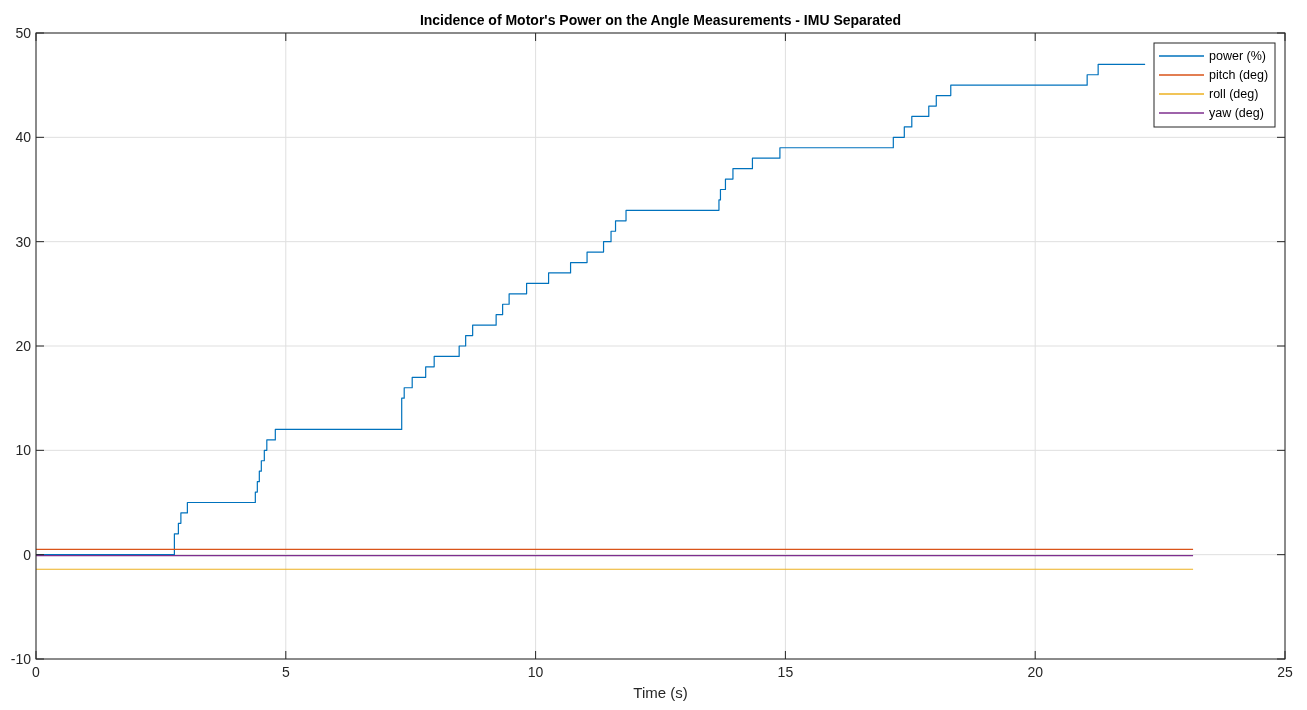  What do you see at coordinates (660, 20) in the screenshot?
I see `chart-title: Incidence of Motor's Power on the Angle Measurements - IMU Separated` at bounding box center [660, 20].